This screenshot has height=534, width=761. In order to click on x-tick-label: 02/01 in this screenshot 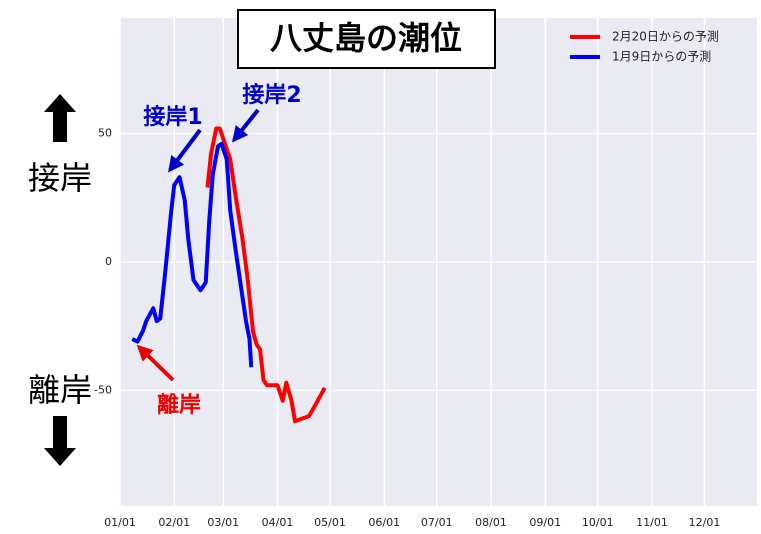, I will do `click(174, 522)`.